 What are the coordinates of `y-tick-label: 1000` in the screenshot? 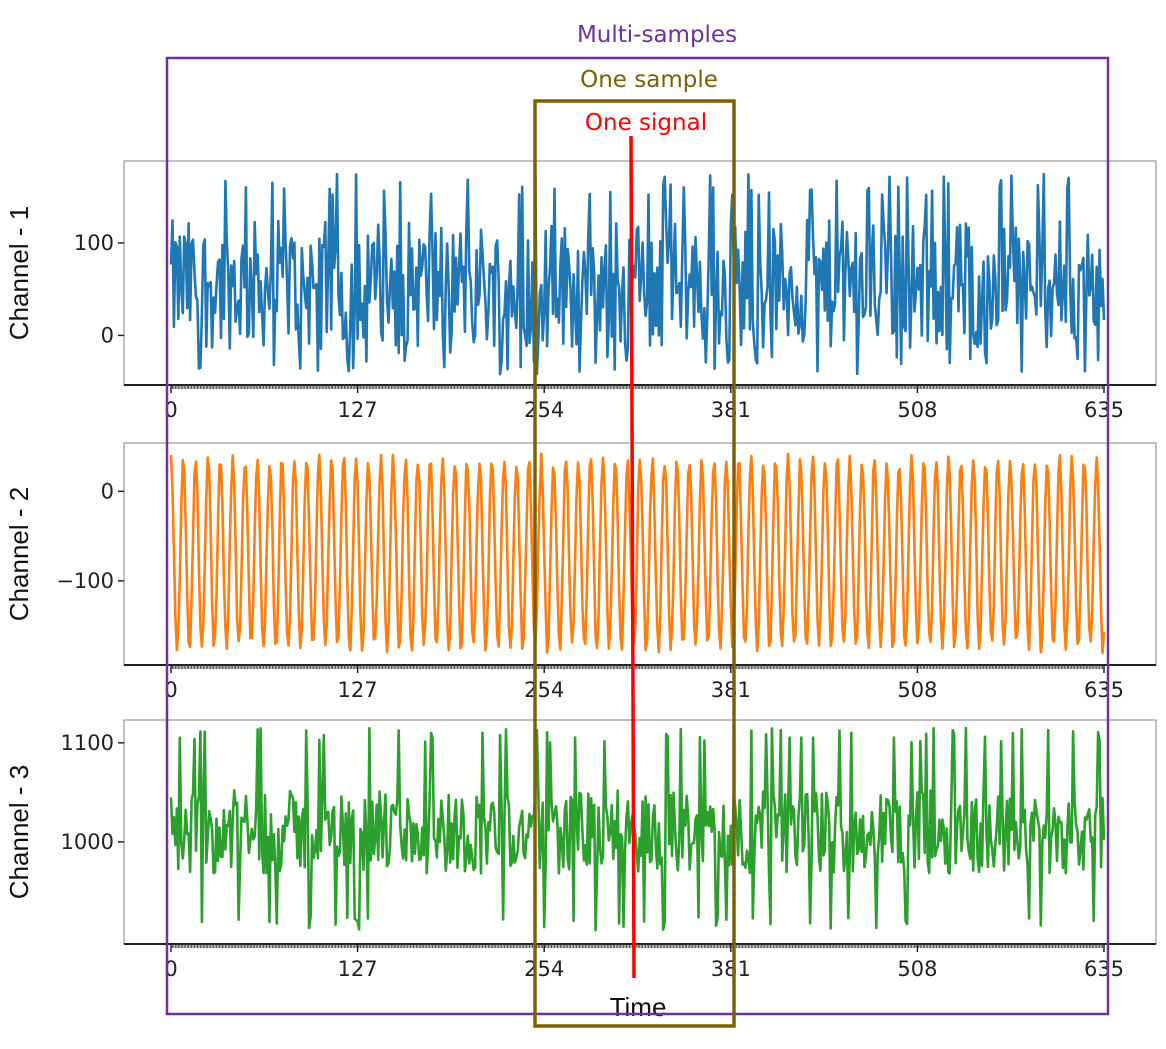 It's located at (87, 842).